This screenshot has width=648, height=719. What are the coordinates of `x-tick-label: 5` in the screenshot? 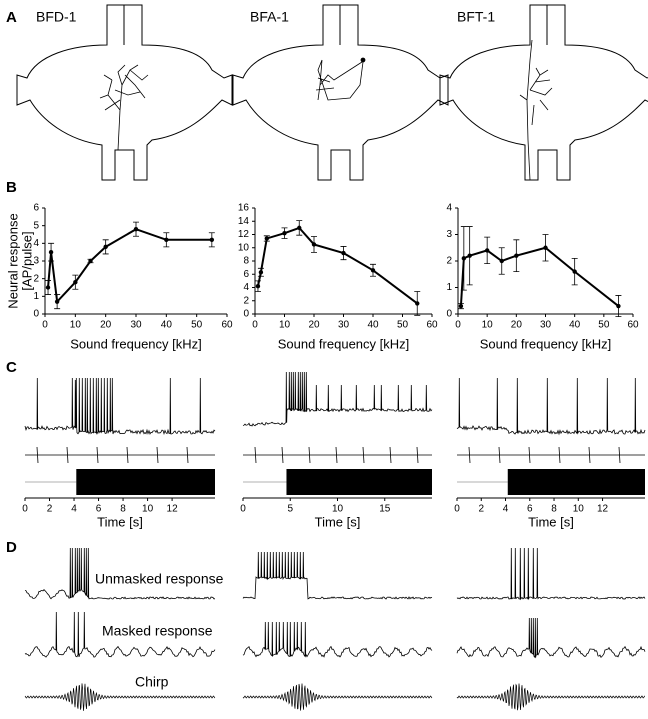 It's located at (290, 509).